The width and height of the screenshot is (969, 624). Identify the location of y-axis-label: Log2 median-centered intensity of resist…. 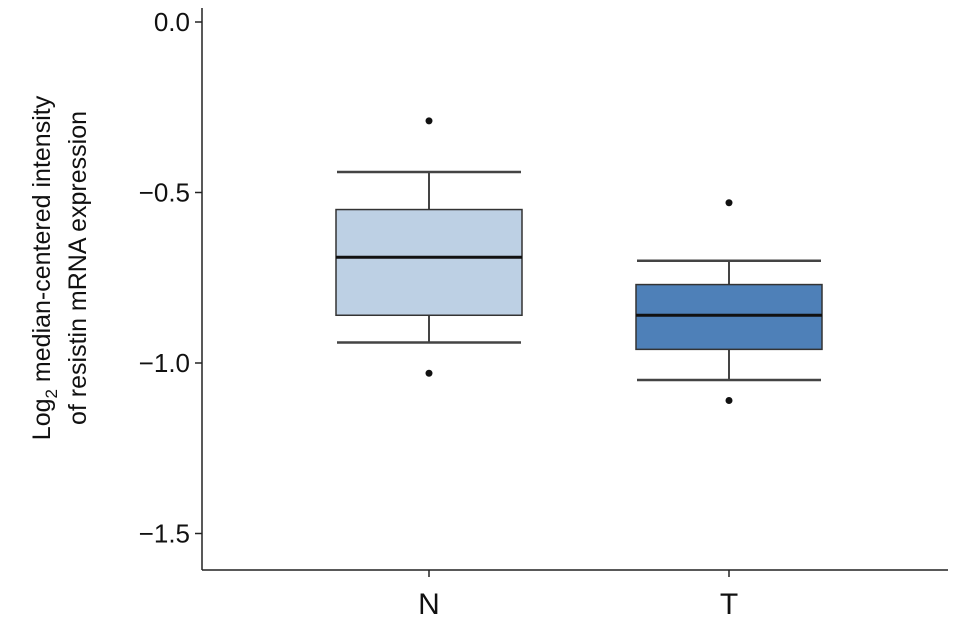
(60, 267).